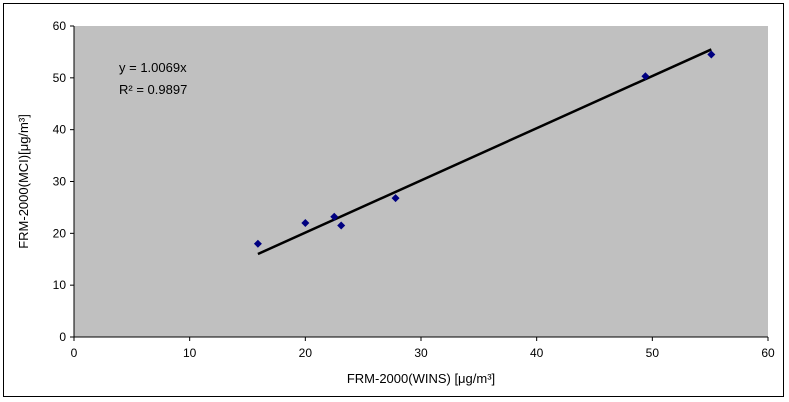 The width and height of the screenshot is (789, 402). Describe the element at coordinates (768, 353) in the screenshot. I see `x-tick-label: 60` at that location.